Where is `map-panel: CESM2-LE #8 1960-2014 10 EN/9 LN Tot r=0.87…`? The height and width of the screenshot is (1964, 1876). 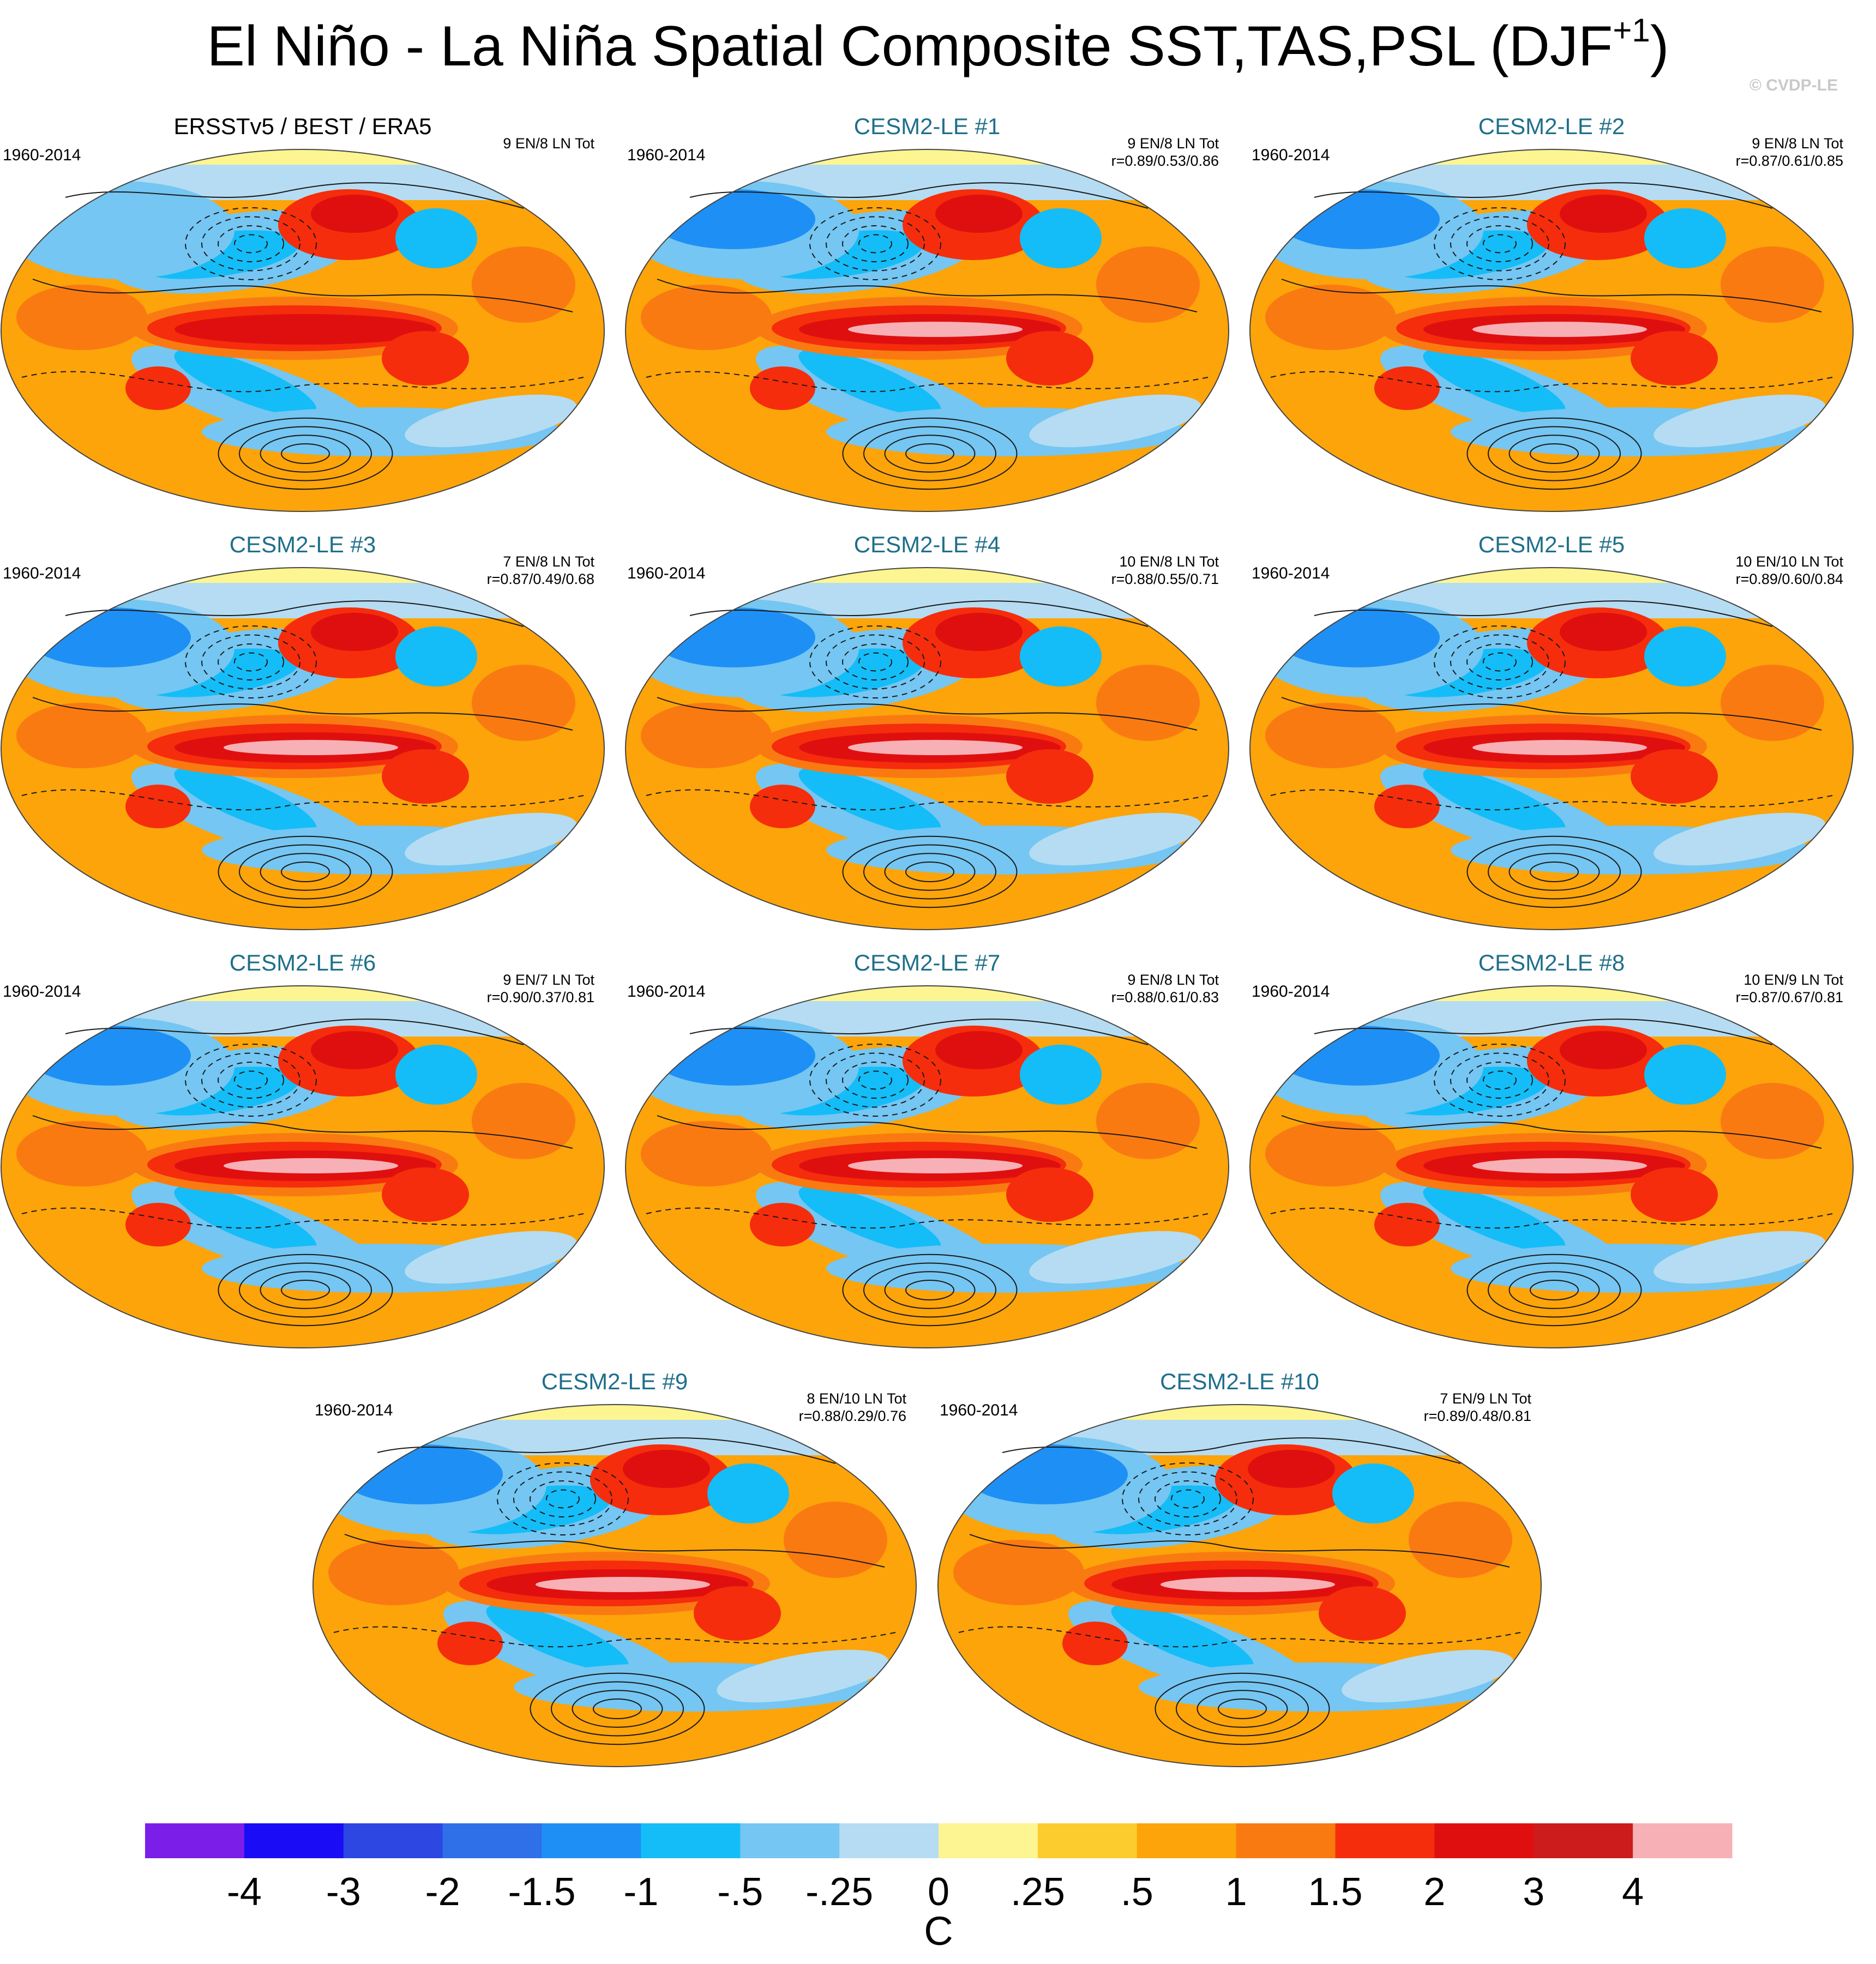
map-panel: CESM2-LE #8 1960-2014 10 EN/9 LN Tot r=0.87… is located at coordinates (1551, 1147).